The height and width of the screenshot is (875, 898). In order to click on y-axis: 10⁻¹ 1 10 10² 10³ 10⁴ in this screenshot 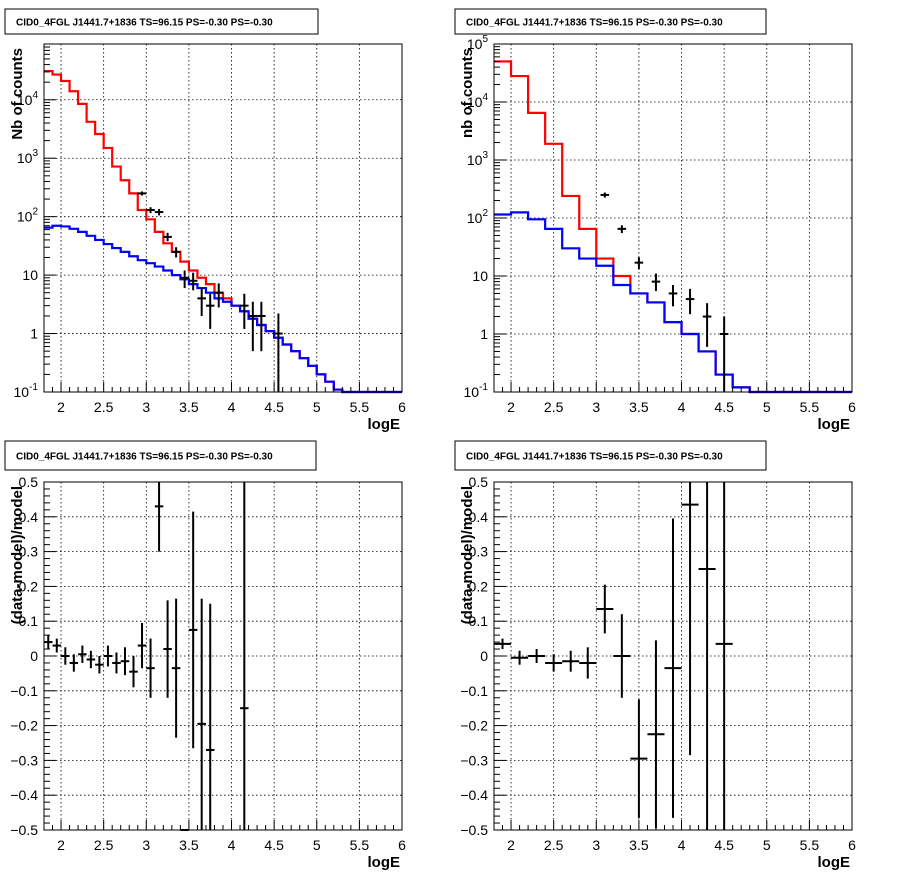, I will do `click(35, 221)`.